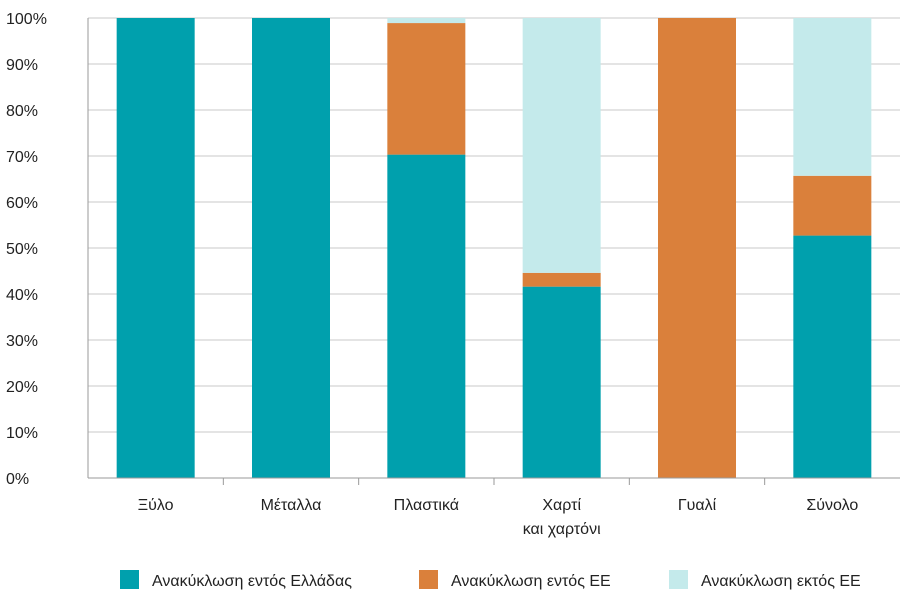 This screenshot has width=920, height=596. What do you see at coordinates (22, 341) in the screenshot?
I see `y-tick-label: 30%` at bounding box center [22, 341].